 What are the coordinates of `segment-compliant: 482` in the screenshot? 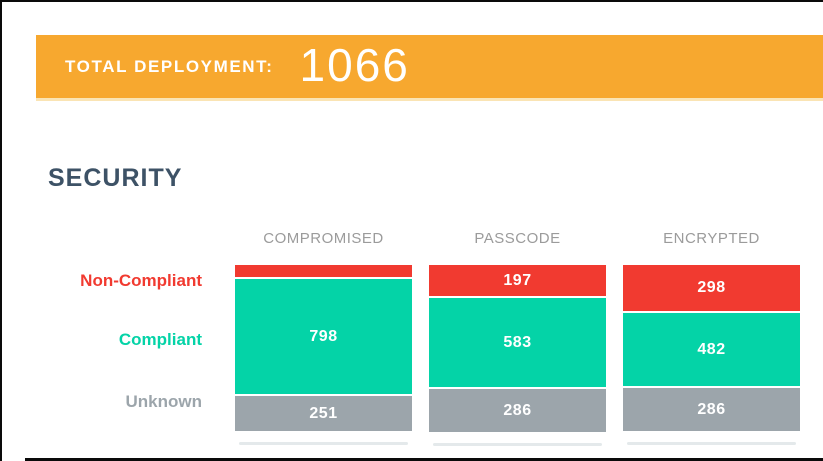 It's located at (711, 349).